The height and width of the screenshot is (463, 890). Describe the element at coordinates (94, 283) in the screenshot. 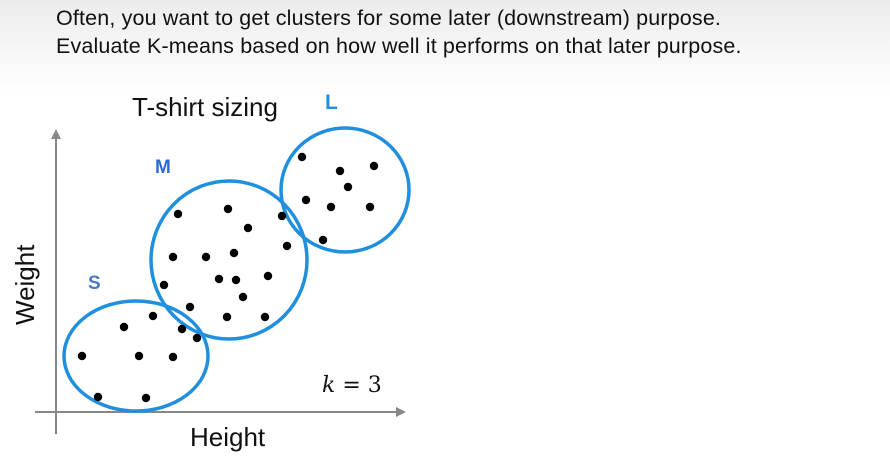

I see `cluster-s-label: S` at that location.